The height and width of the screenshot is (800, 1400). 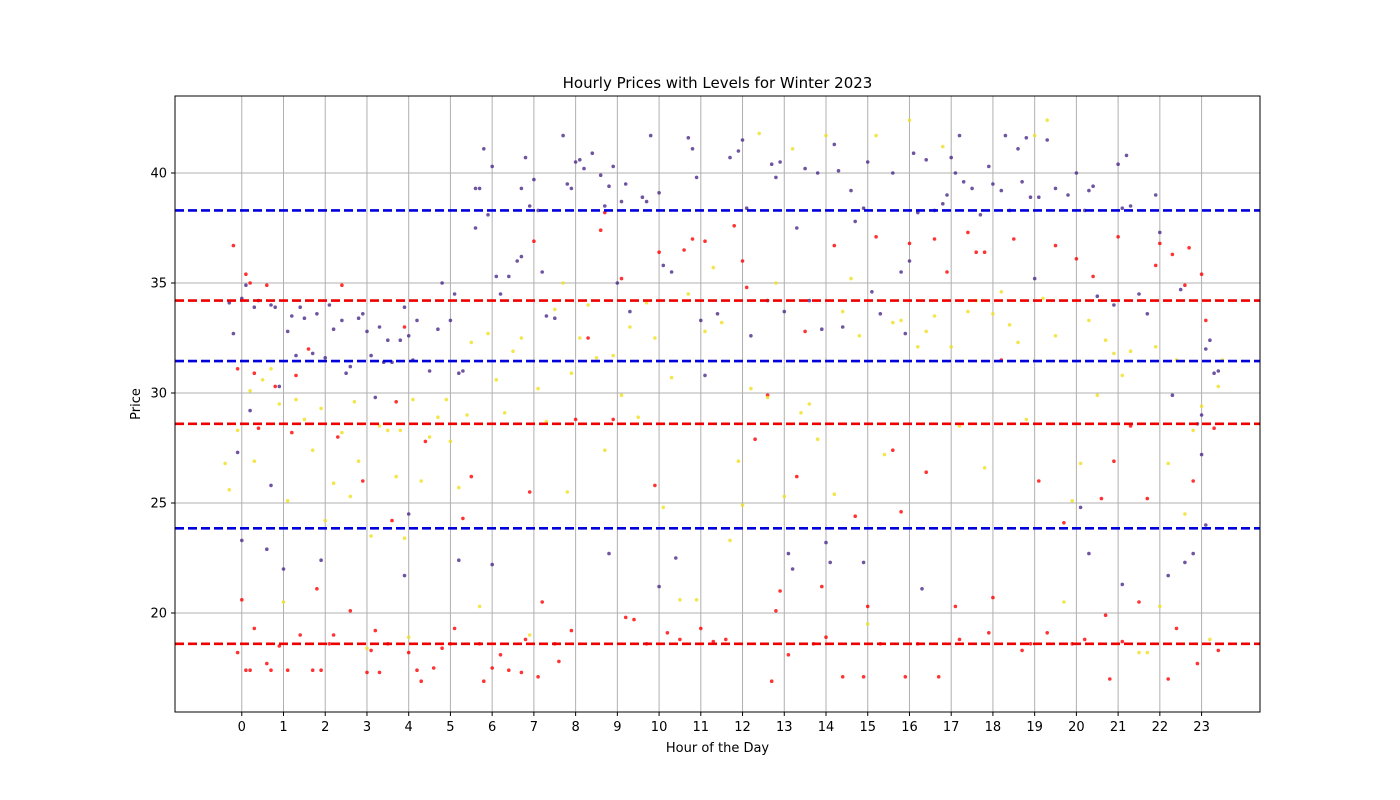 I want to click on y-tick-label: 25, so click(x=158, y=504).